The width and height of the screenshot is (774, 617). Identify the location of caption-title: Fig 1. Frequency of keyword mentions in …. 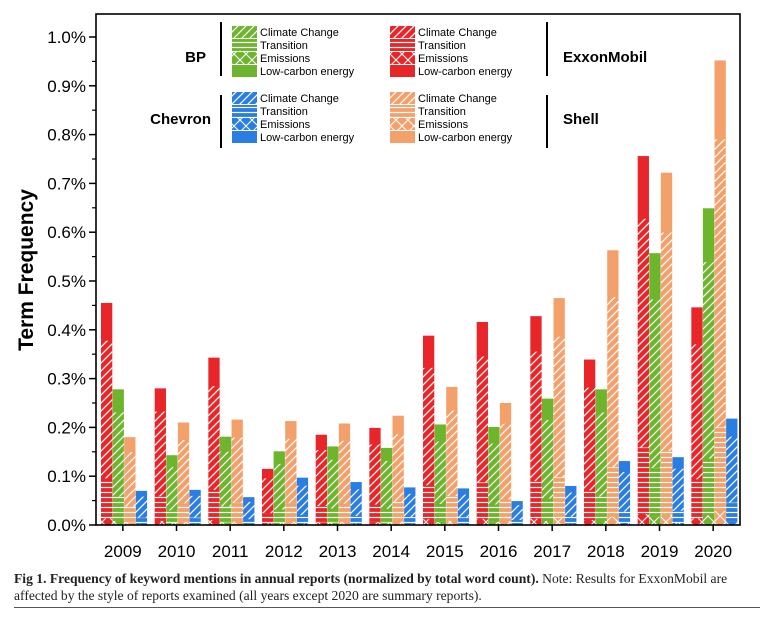
(276, 578).